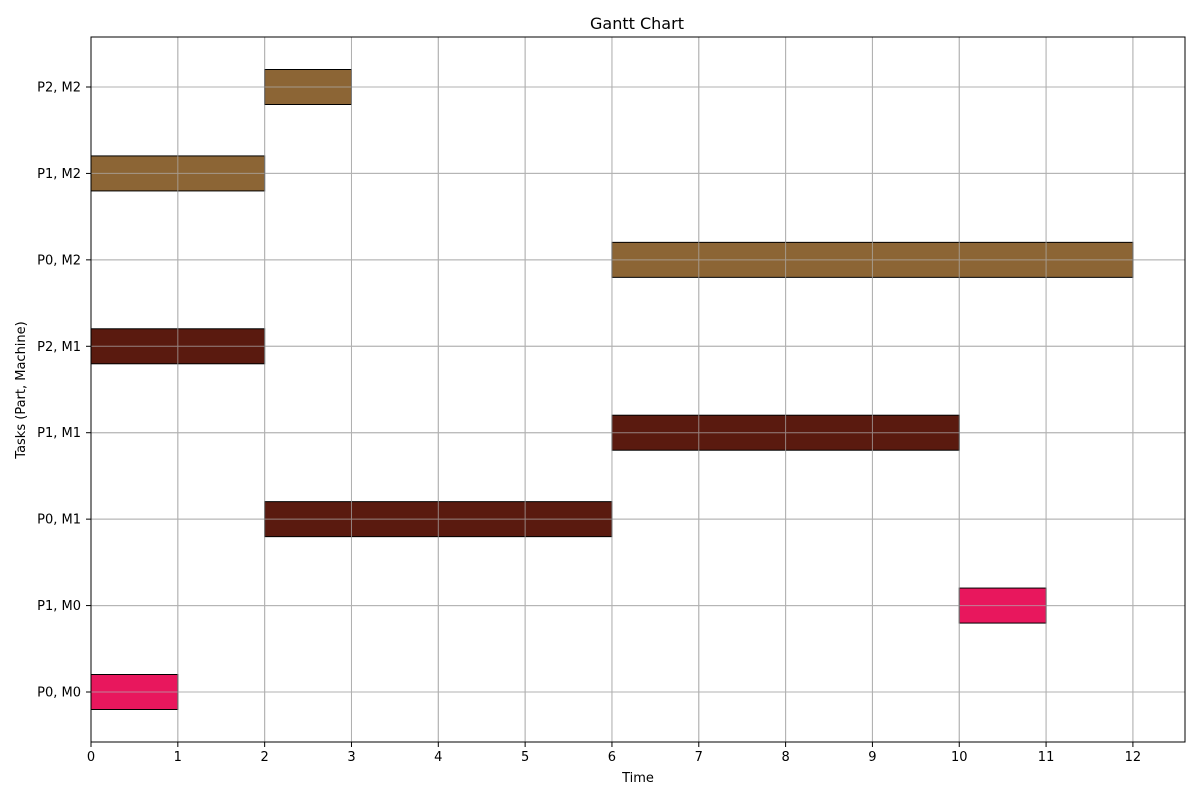 This screenshot has height=800, width=1200. I want to click on y-tick-label: P1, M1, so click(59, 433).